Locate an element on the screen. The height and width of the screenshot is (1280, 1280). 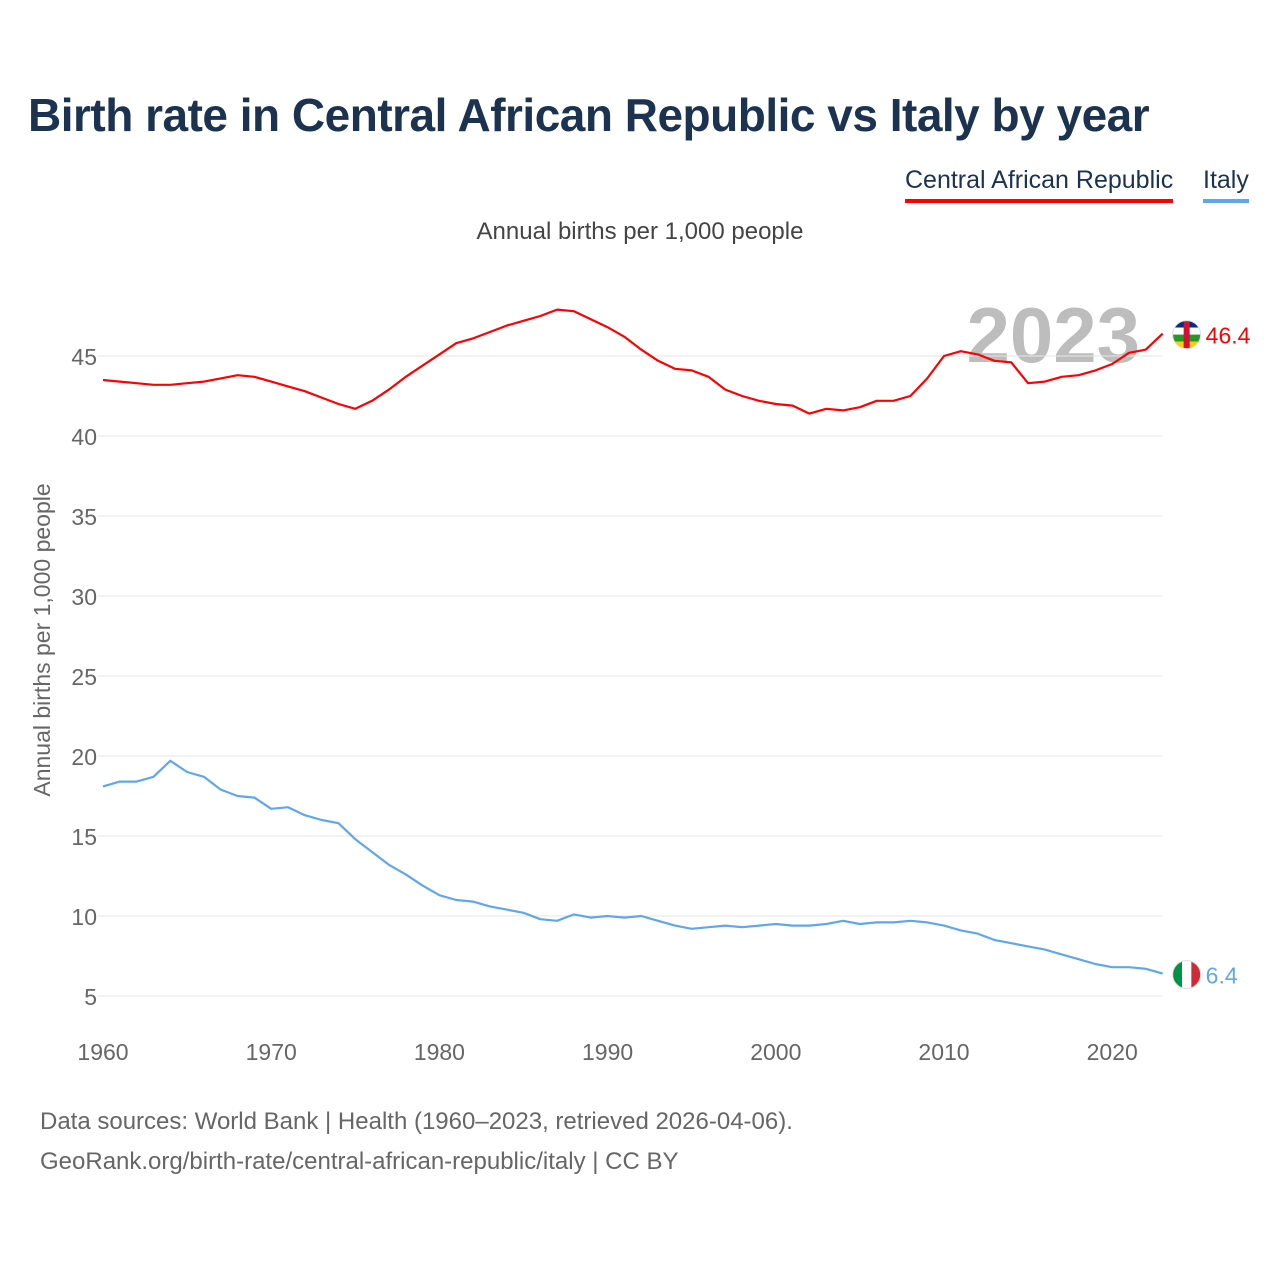
central-african-republic-flag-icon is located at coordinates (1187, 335).